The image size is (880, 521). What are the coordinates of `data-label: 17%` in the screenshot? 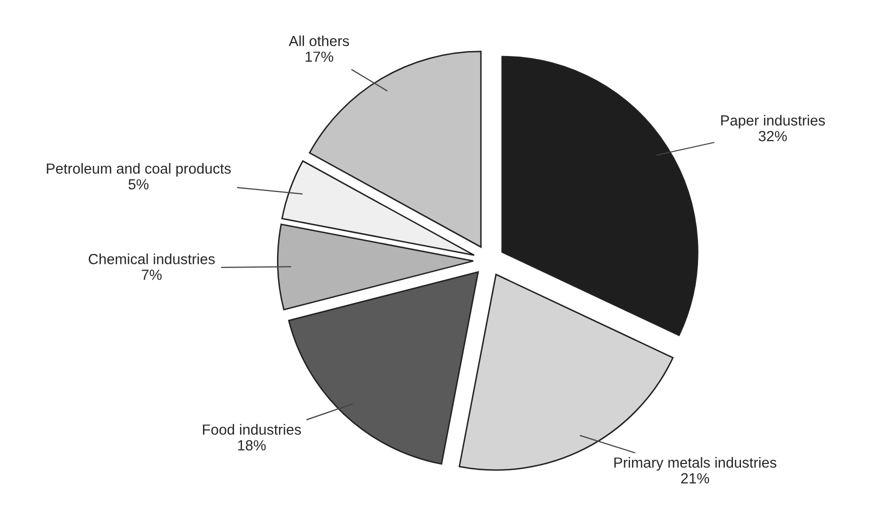 It's located at (320, 57).